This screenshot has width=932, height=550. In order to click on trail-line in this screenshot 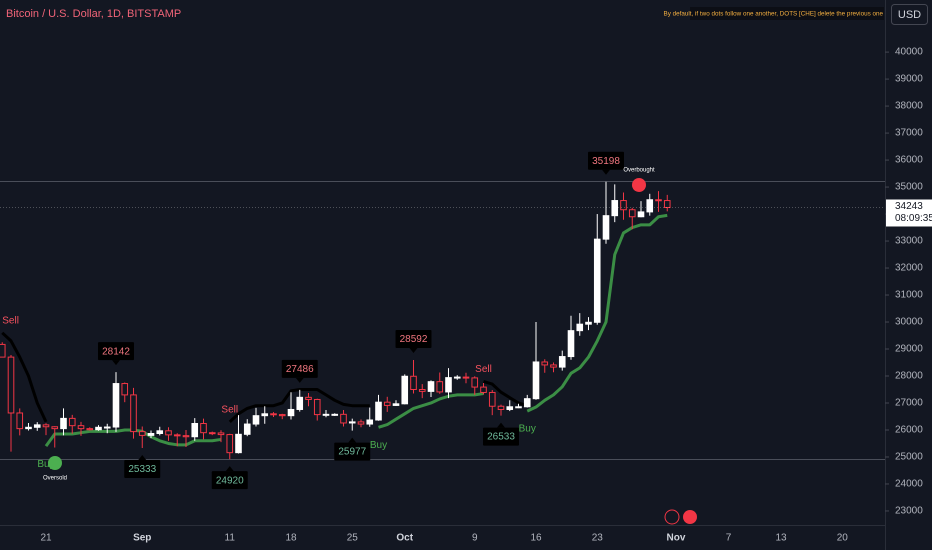, I will do `click(264, 377)`.